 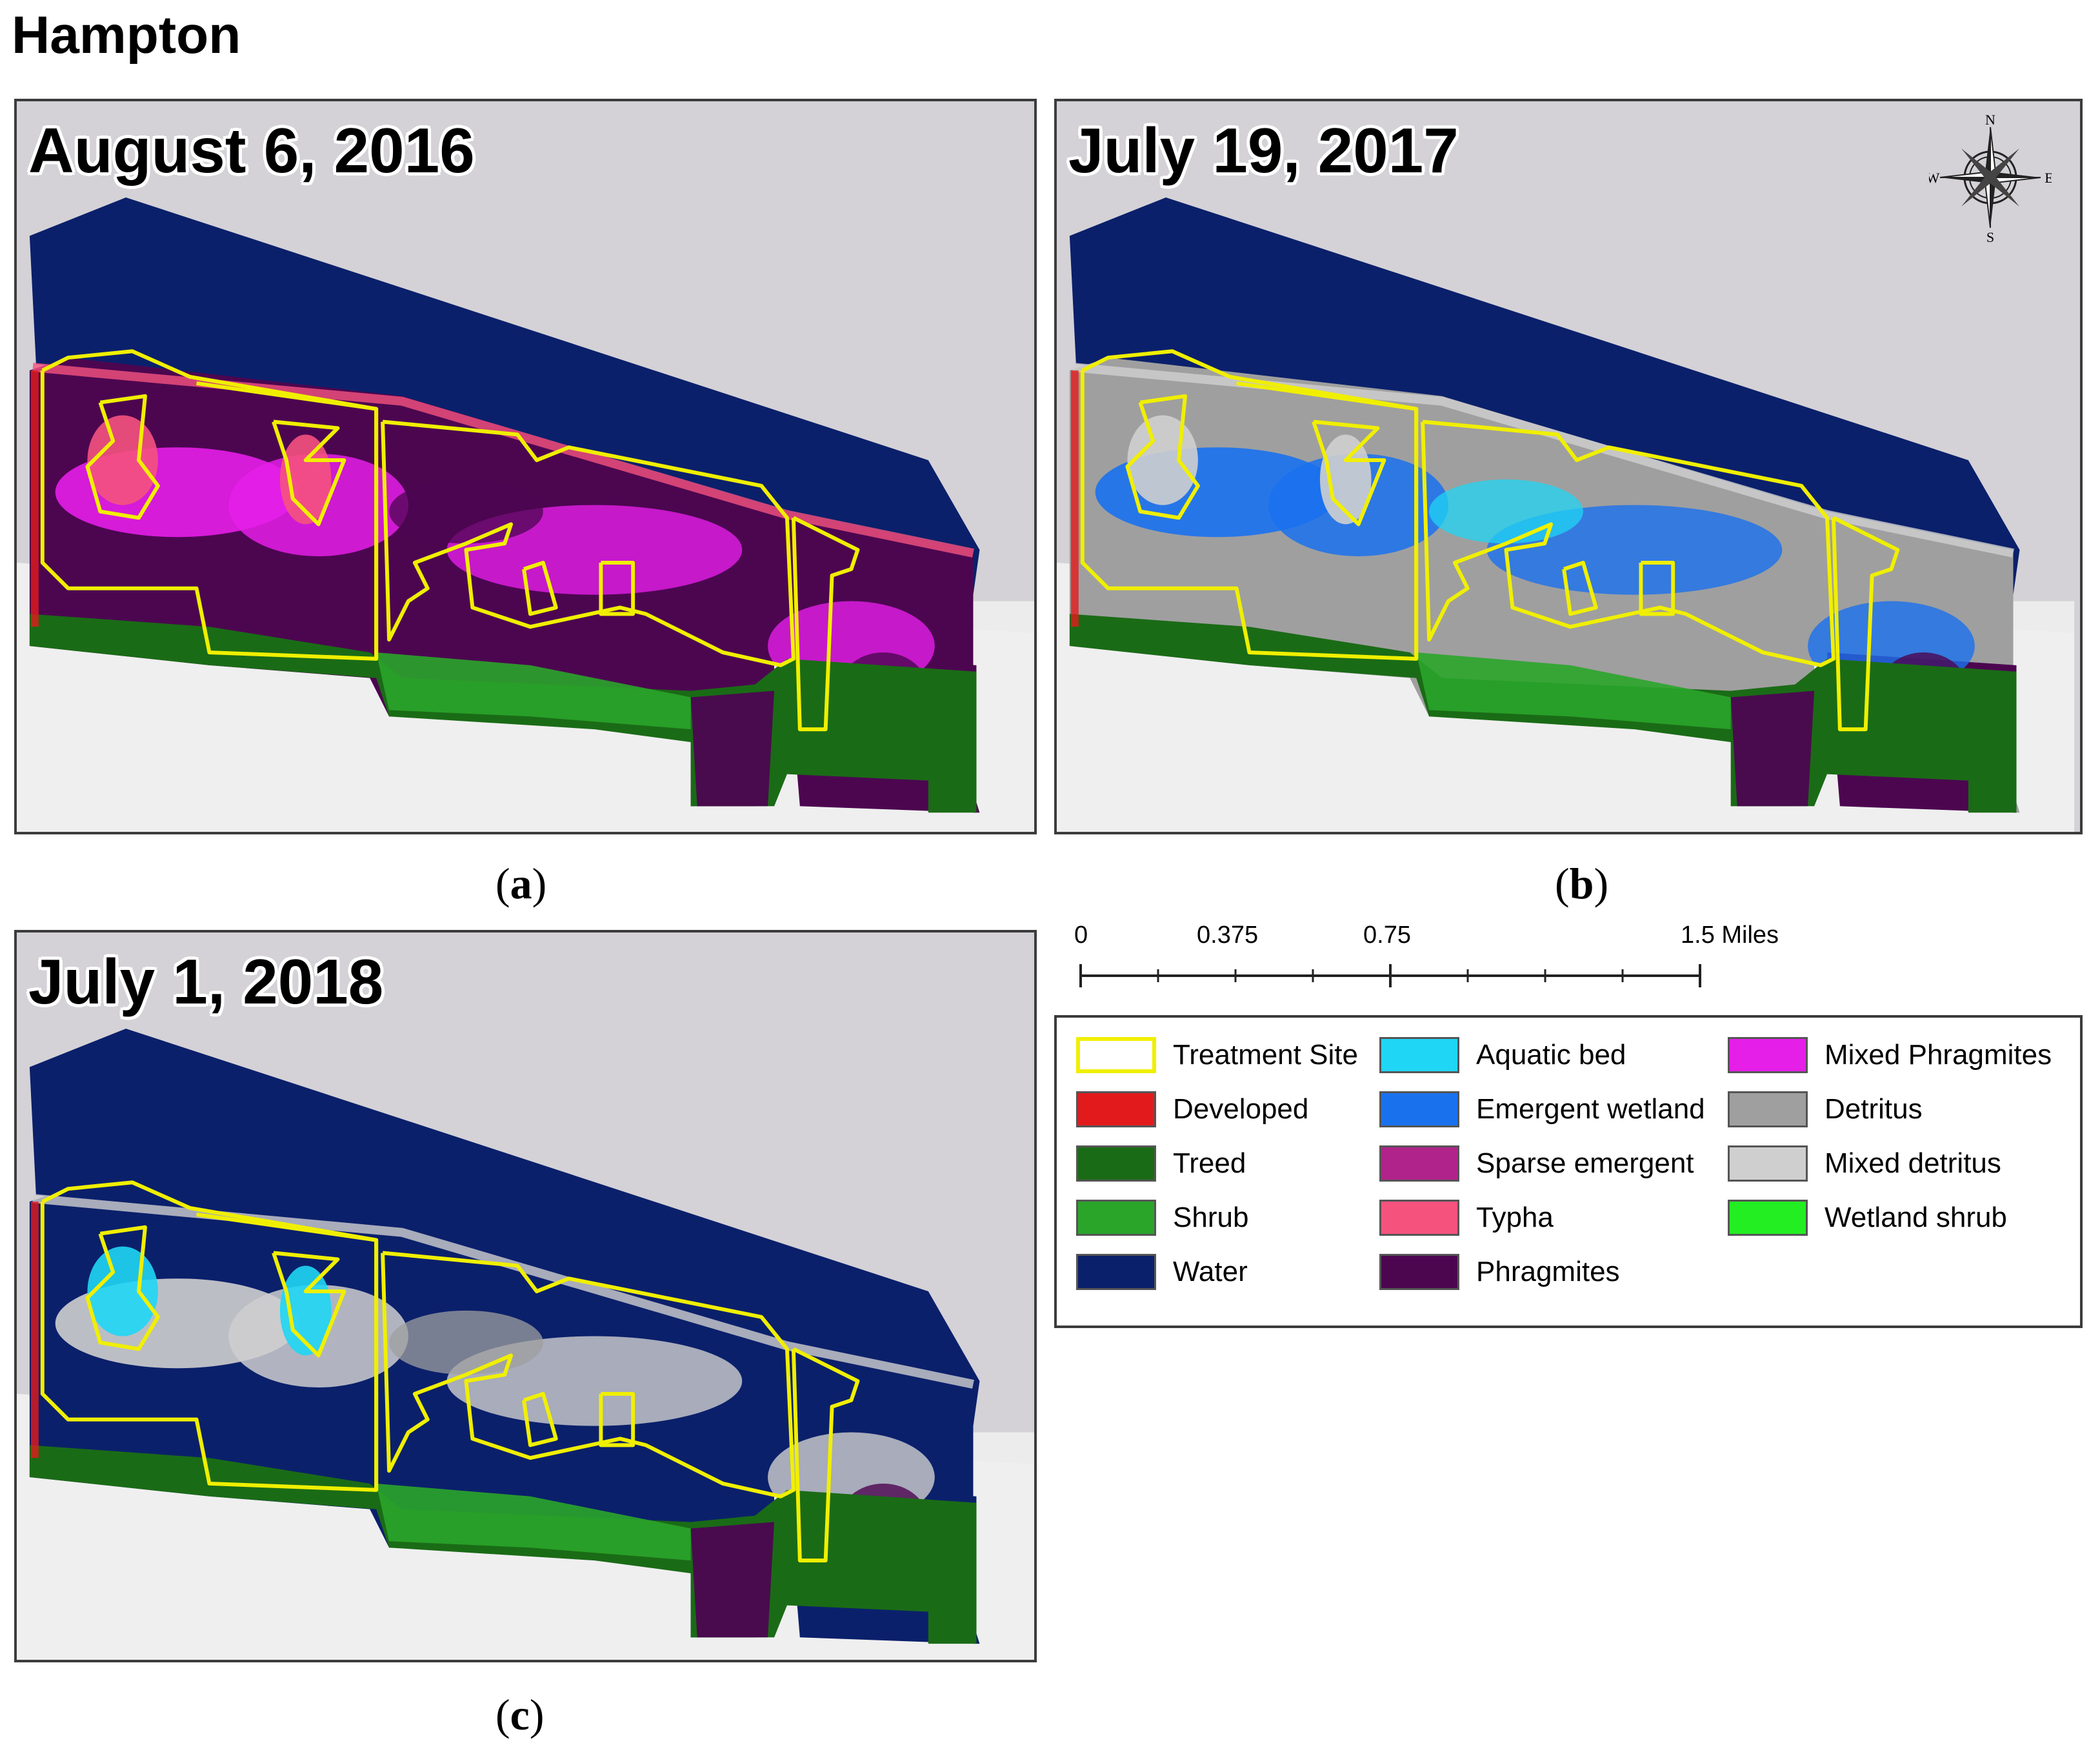 What do you see at coordinates (1162, 1217) in the screenshot?
I see `legend-item: Shrub` at bounding box center [1162, 1217].